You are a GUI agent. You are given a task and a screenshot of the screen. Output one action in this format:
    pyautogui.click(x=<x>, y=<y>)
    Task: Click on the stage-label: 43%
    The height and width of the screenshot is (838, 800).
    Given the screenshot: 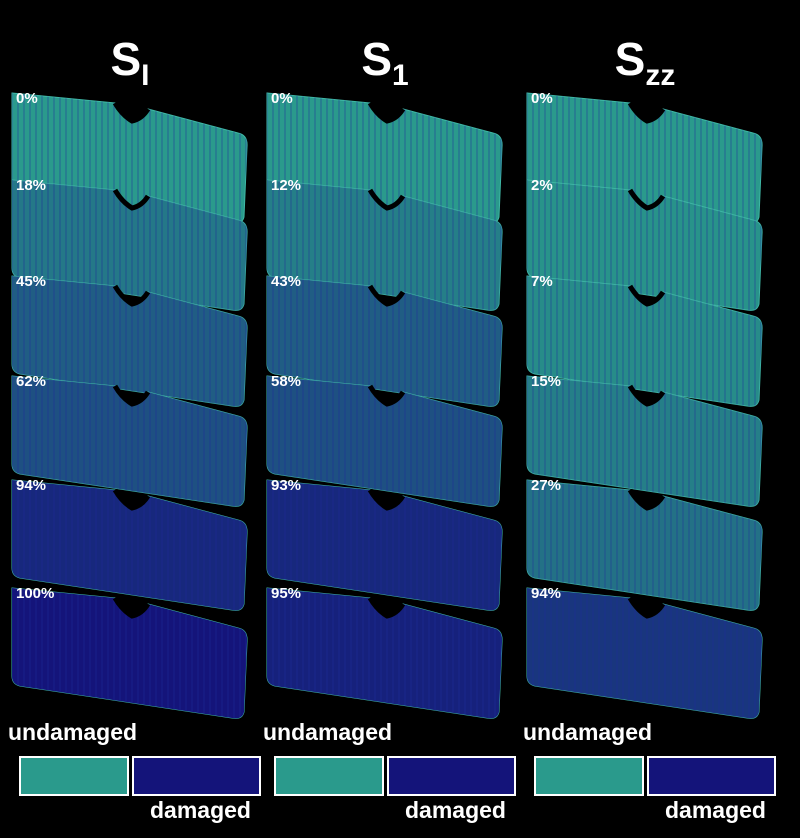 What is the action you would take?
    pyautogui.click(x=286, y=281)
    